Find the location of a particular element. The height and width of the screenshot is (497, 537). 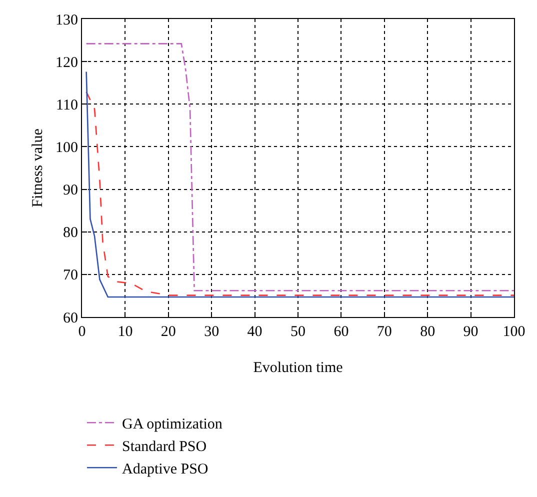

x-tick-label: 80 is located at coordinates (428, 332).